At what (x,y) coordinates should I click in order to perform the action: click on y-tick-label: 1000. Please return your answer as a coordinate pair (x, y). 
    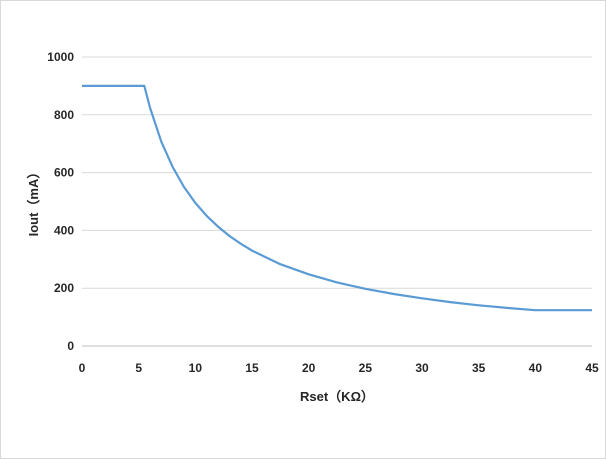
    Looking at the image, I should click on (60, 57).